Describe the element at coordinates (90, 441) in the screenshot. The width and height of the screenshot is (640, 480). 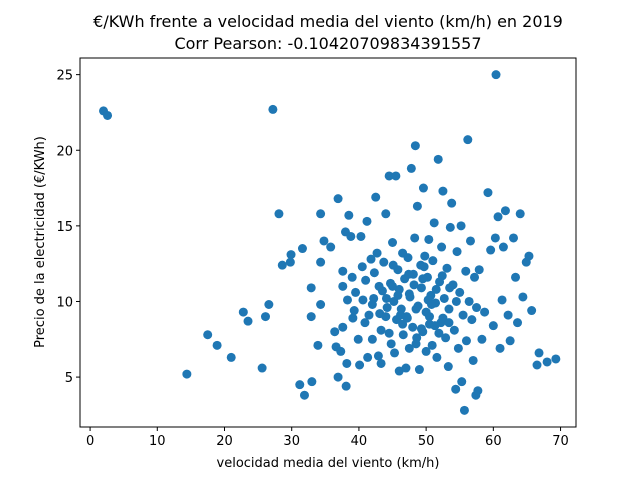
I see `x-tick-label: 0` at that location.